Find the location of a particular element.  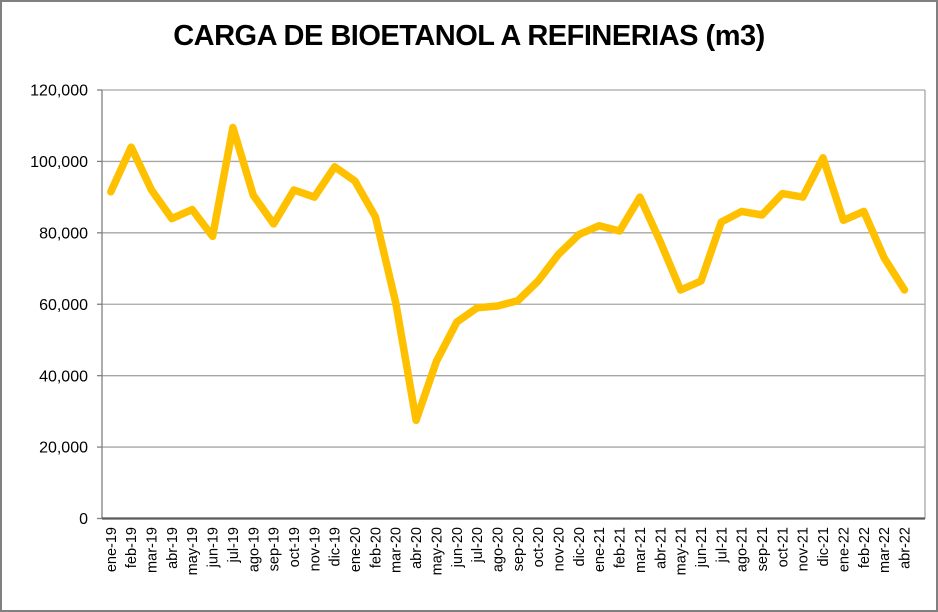

x-tick-label: may-21 is located at coordinates (682, 551).